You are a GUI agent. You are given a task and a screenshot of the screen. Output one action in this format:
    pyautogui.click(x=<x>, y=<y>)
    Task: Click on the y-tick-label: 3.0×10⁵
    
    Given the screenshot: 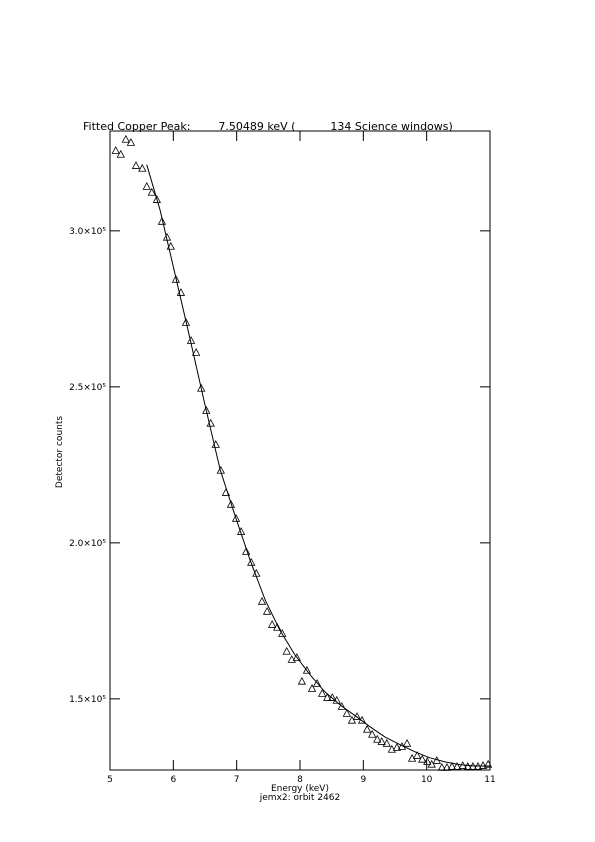 What is the action you would take?
    pyautogui.click(x=87, y=232)
    